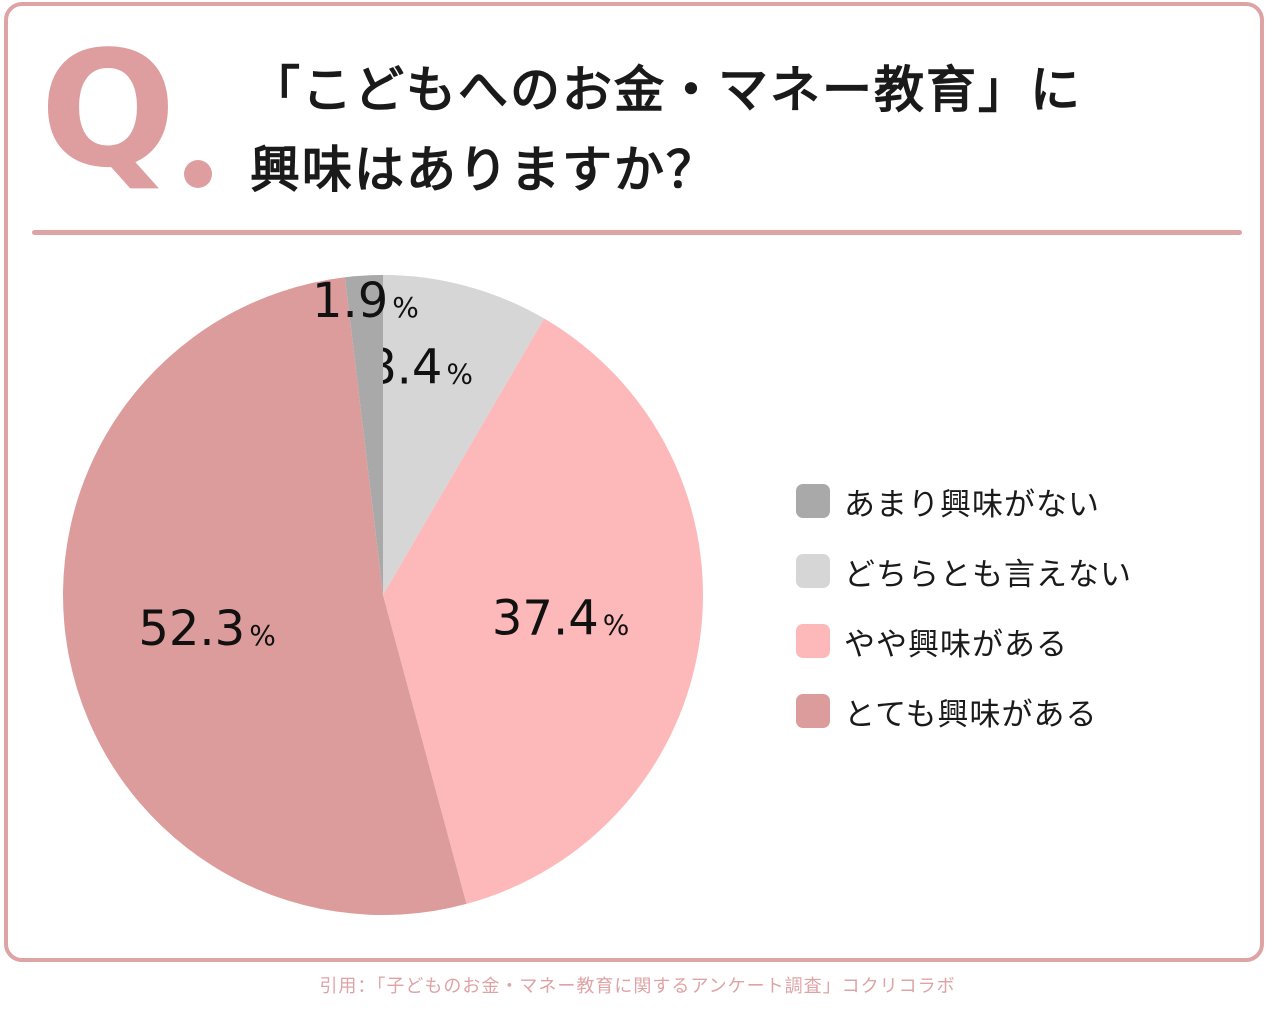  I want to click on legend-item: やや興味がある, so click(964, 641).